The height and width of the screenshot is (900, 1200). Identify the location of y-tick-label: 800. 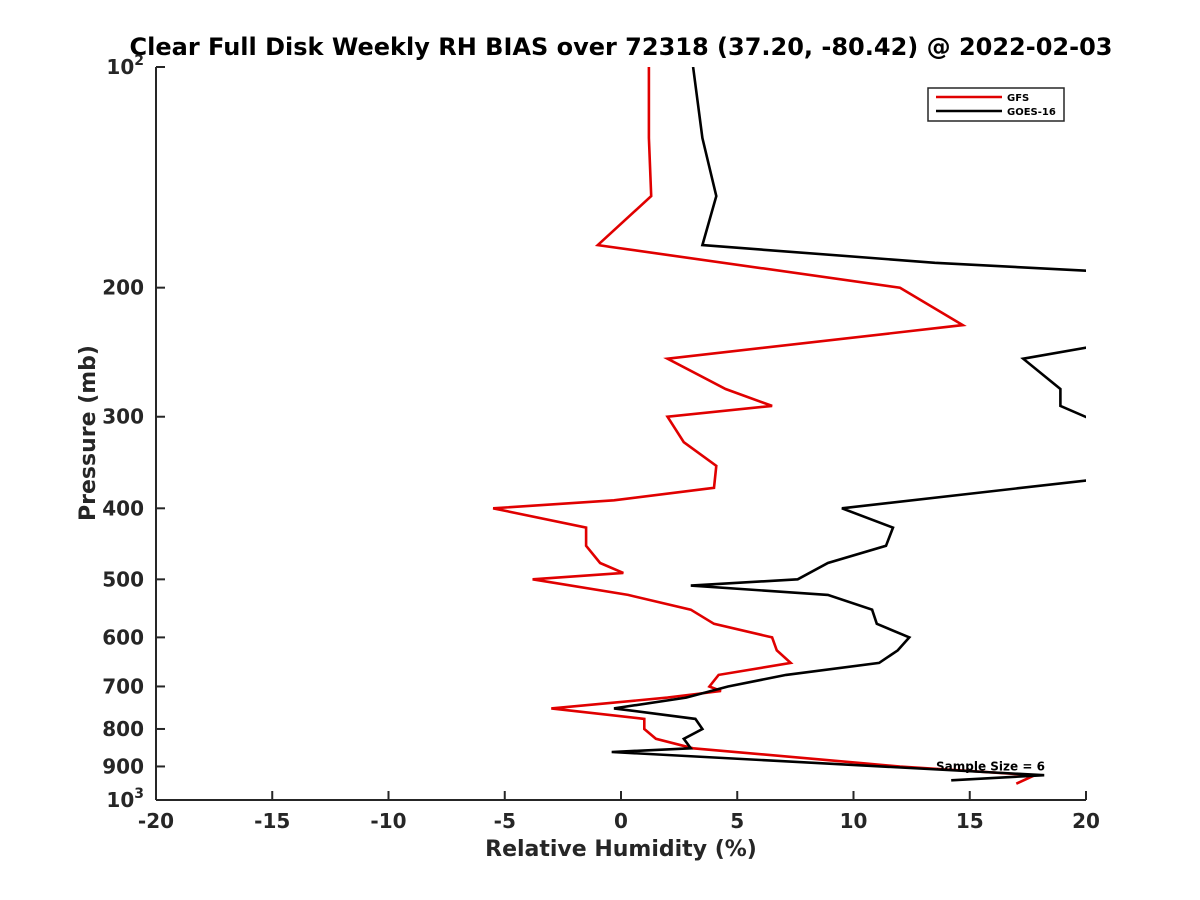
(123, 729).